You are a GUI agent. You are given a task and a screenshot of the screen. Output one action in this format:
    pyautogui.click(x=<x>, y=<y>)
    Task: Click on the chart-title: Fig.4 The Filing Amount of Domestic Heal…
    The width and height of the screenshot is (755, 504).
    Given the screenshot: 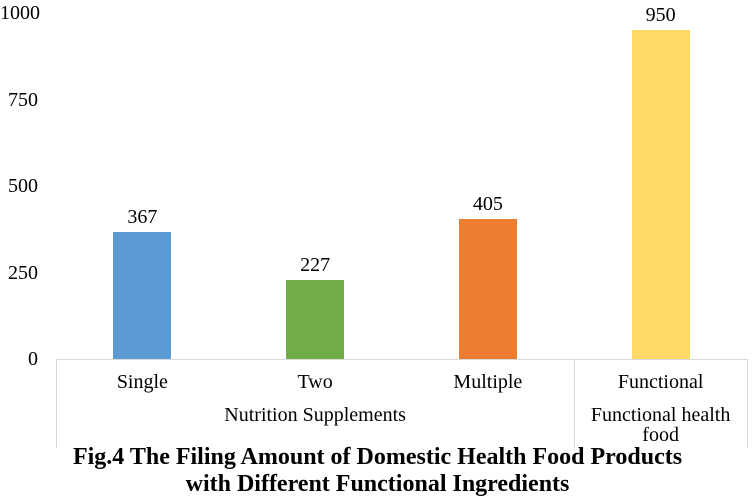 What is the action you would take?
    pyautogui.click(x=377, y=471)
    